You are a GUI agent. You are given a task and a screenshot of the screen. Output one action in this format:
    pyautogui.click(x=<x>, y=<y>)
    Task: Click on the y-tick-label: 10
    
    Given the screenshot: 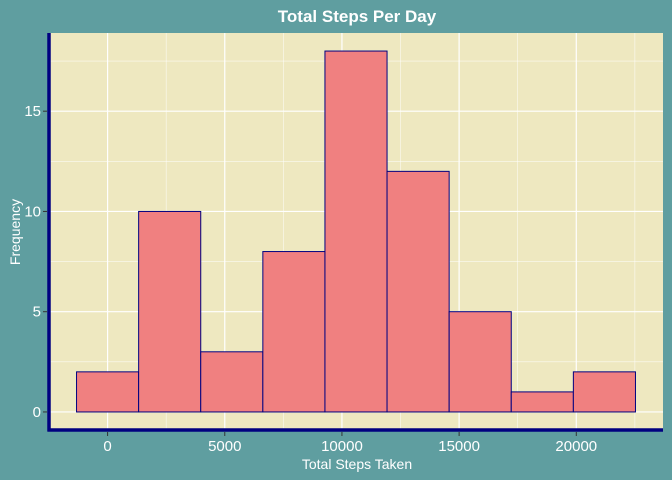 What is the action you would take?
    pyautogui.click(x=32, y=211)
    